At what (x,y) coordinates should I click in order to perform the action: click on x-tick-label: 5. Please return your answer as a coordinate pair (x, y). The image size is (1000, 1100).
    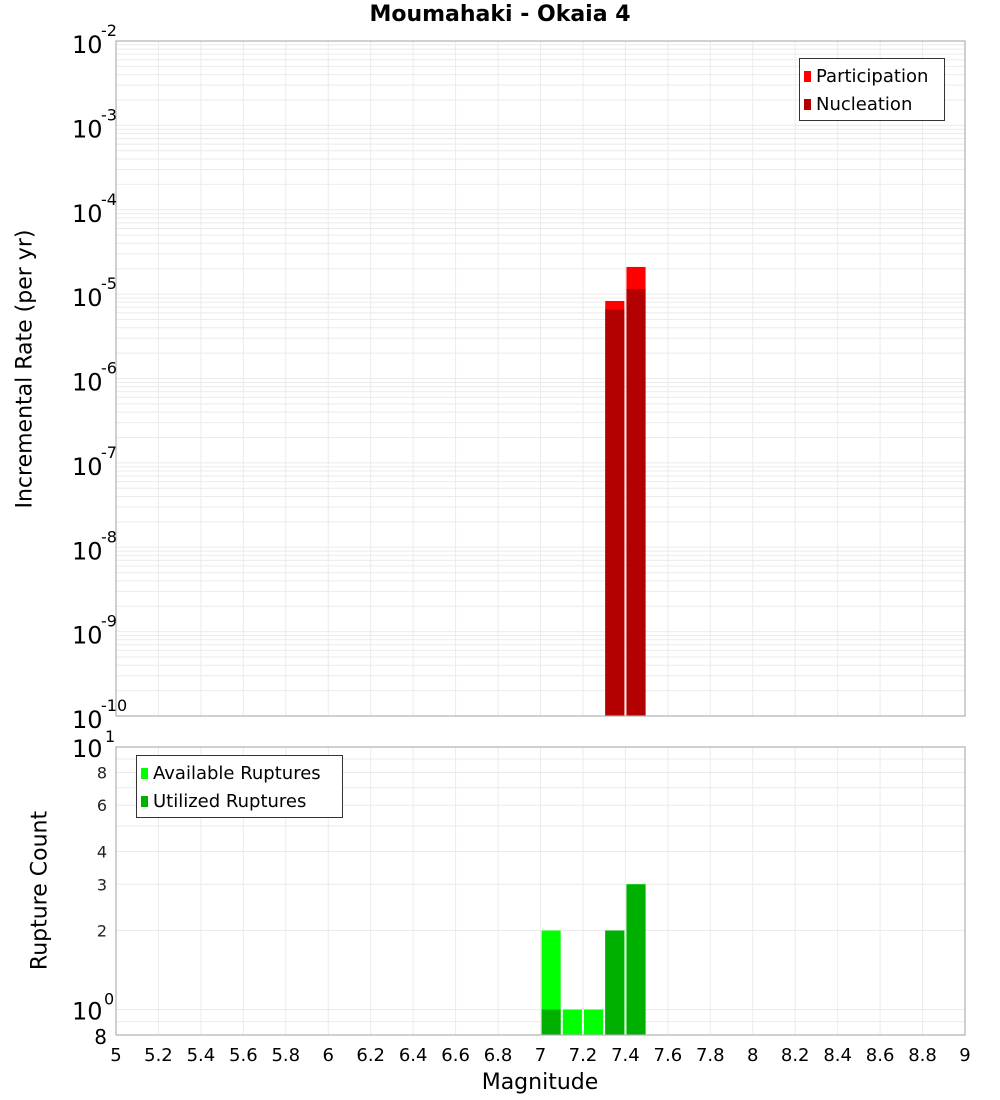
    Looking at the image, I should click on (115, 1055).